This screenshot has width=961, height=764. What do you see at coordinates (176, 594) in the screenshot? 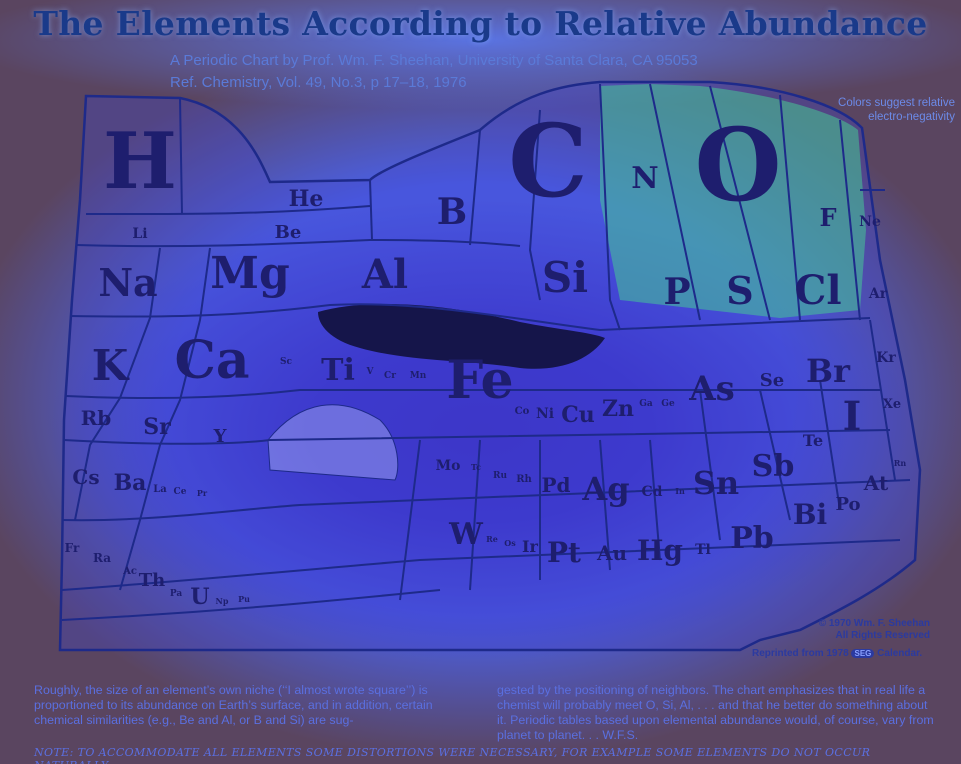
I see `element-pa: Pa` at bounding box center [176, 594].